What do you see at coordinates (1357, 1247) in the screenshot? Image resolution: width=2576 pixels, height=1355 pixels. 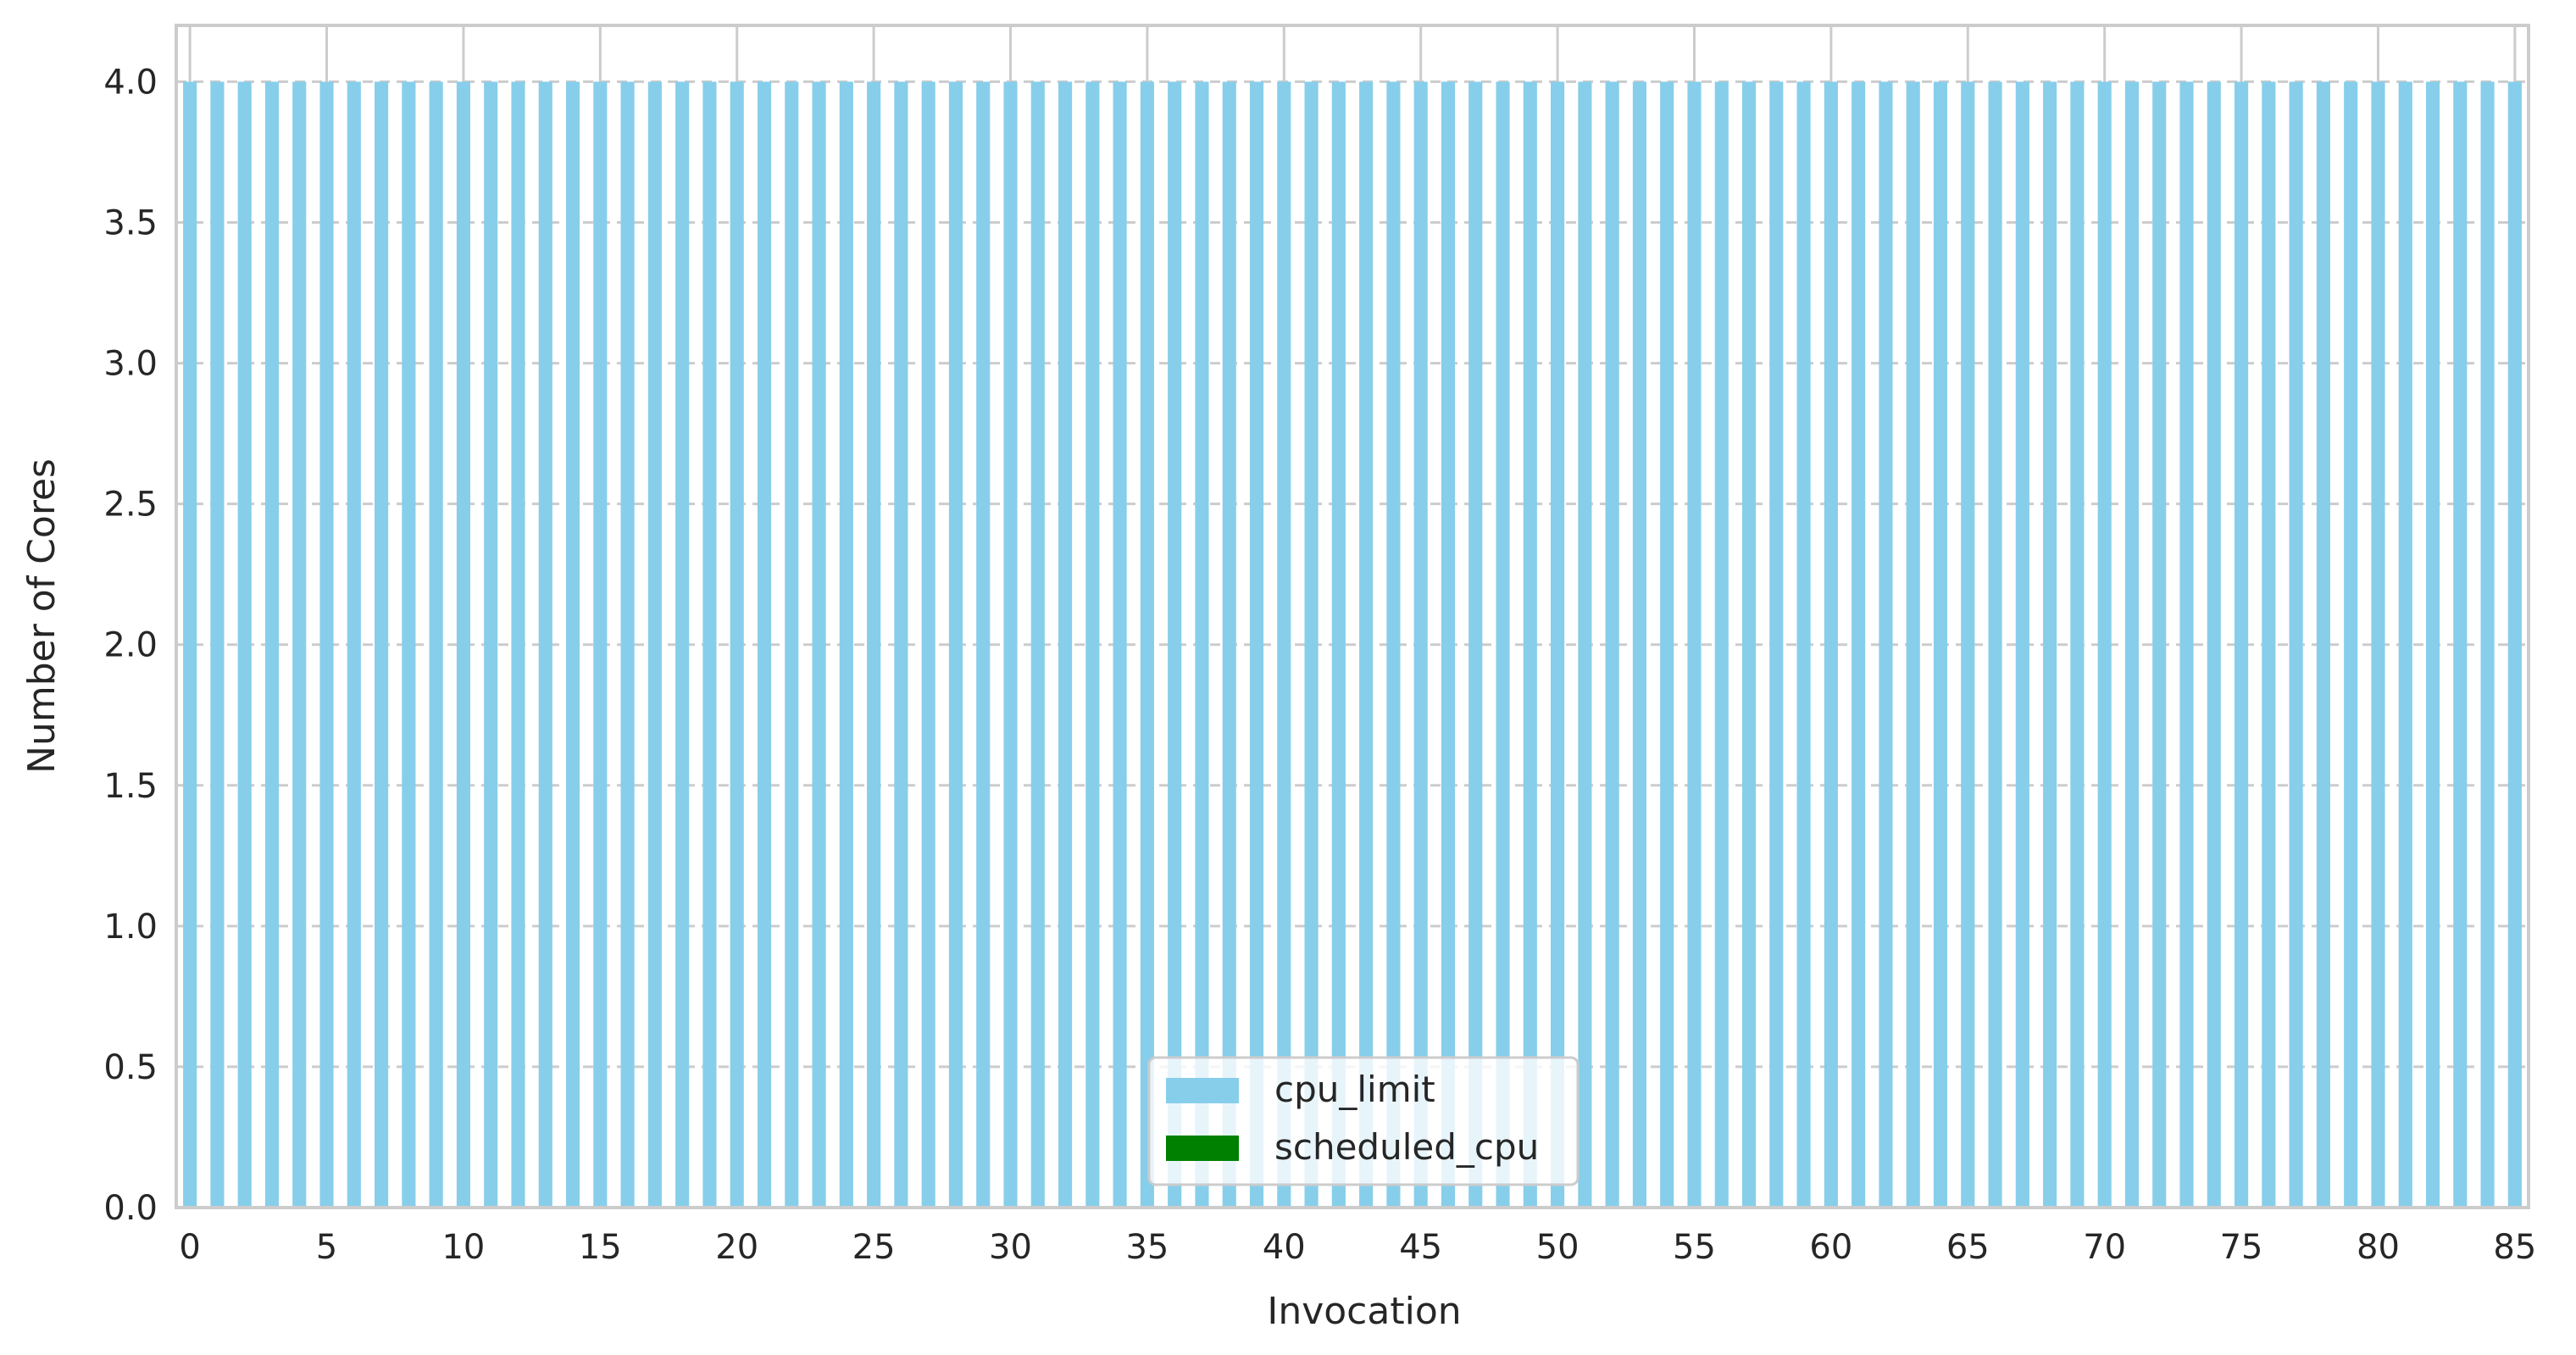 I see `x-tick-labels: 0 5 10 15 20 25 30 35 40 45 50 55 60 65 70 75 80 85` at bounding box center [1357, 1247].